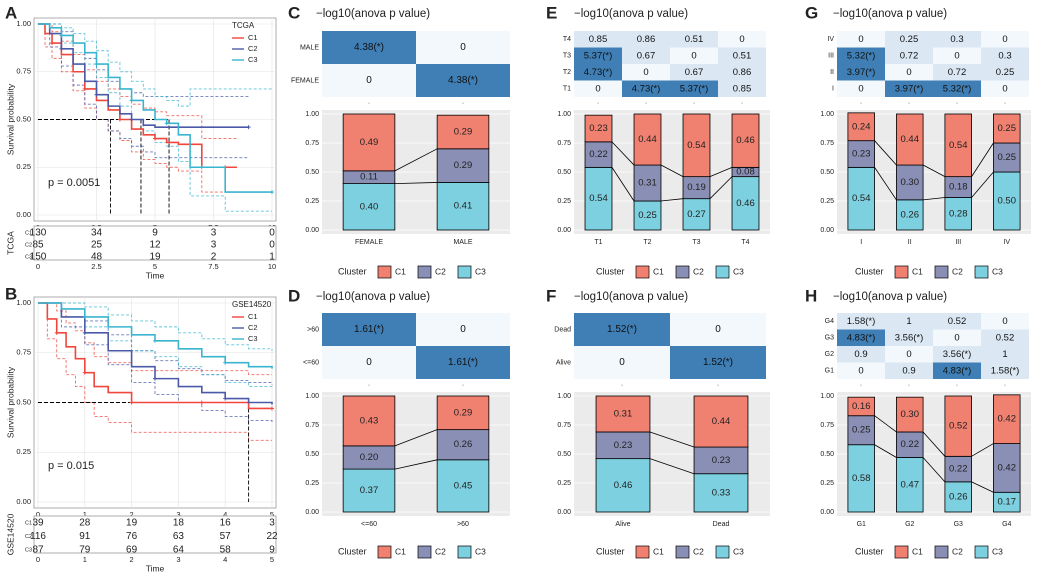 This screenshot has width=1045, height=574. What do you see at coordinates (369, 142) in the screenshot?
I see `bar-value-label: 0.49` at bounding box center [369, 142].